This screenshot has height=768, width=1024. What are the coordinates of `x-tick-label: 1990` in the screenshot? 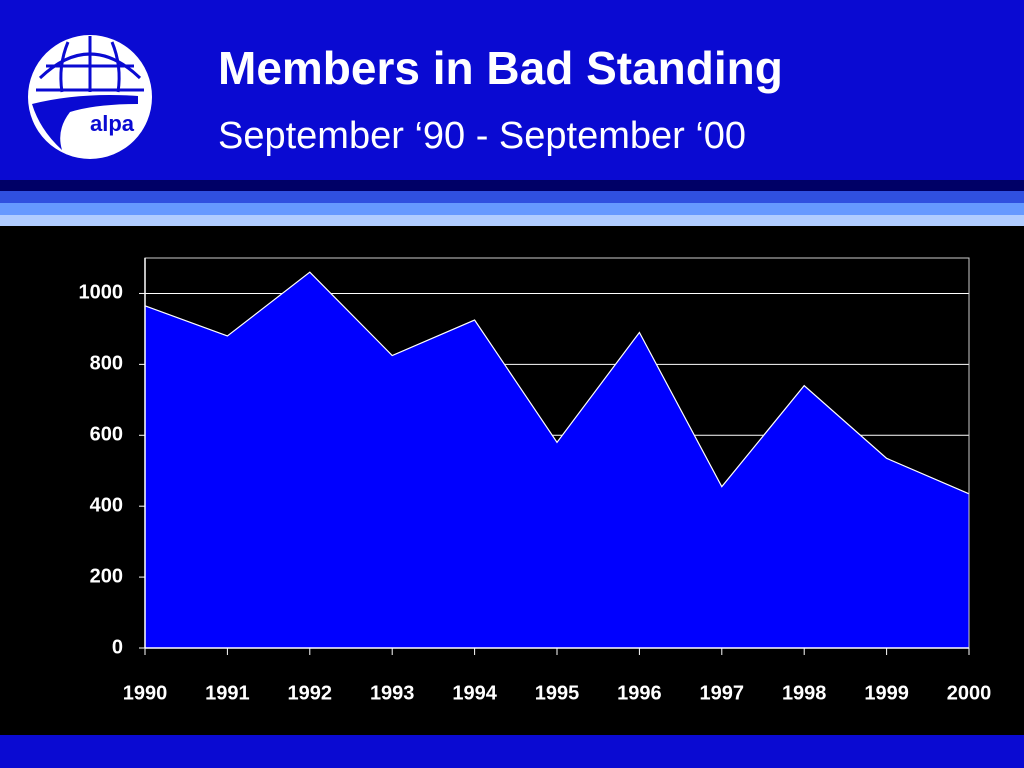 It's located at (145, 693).